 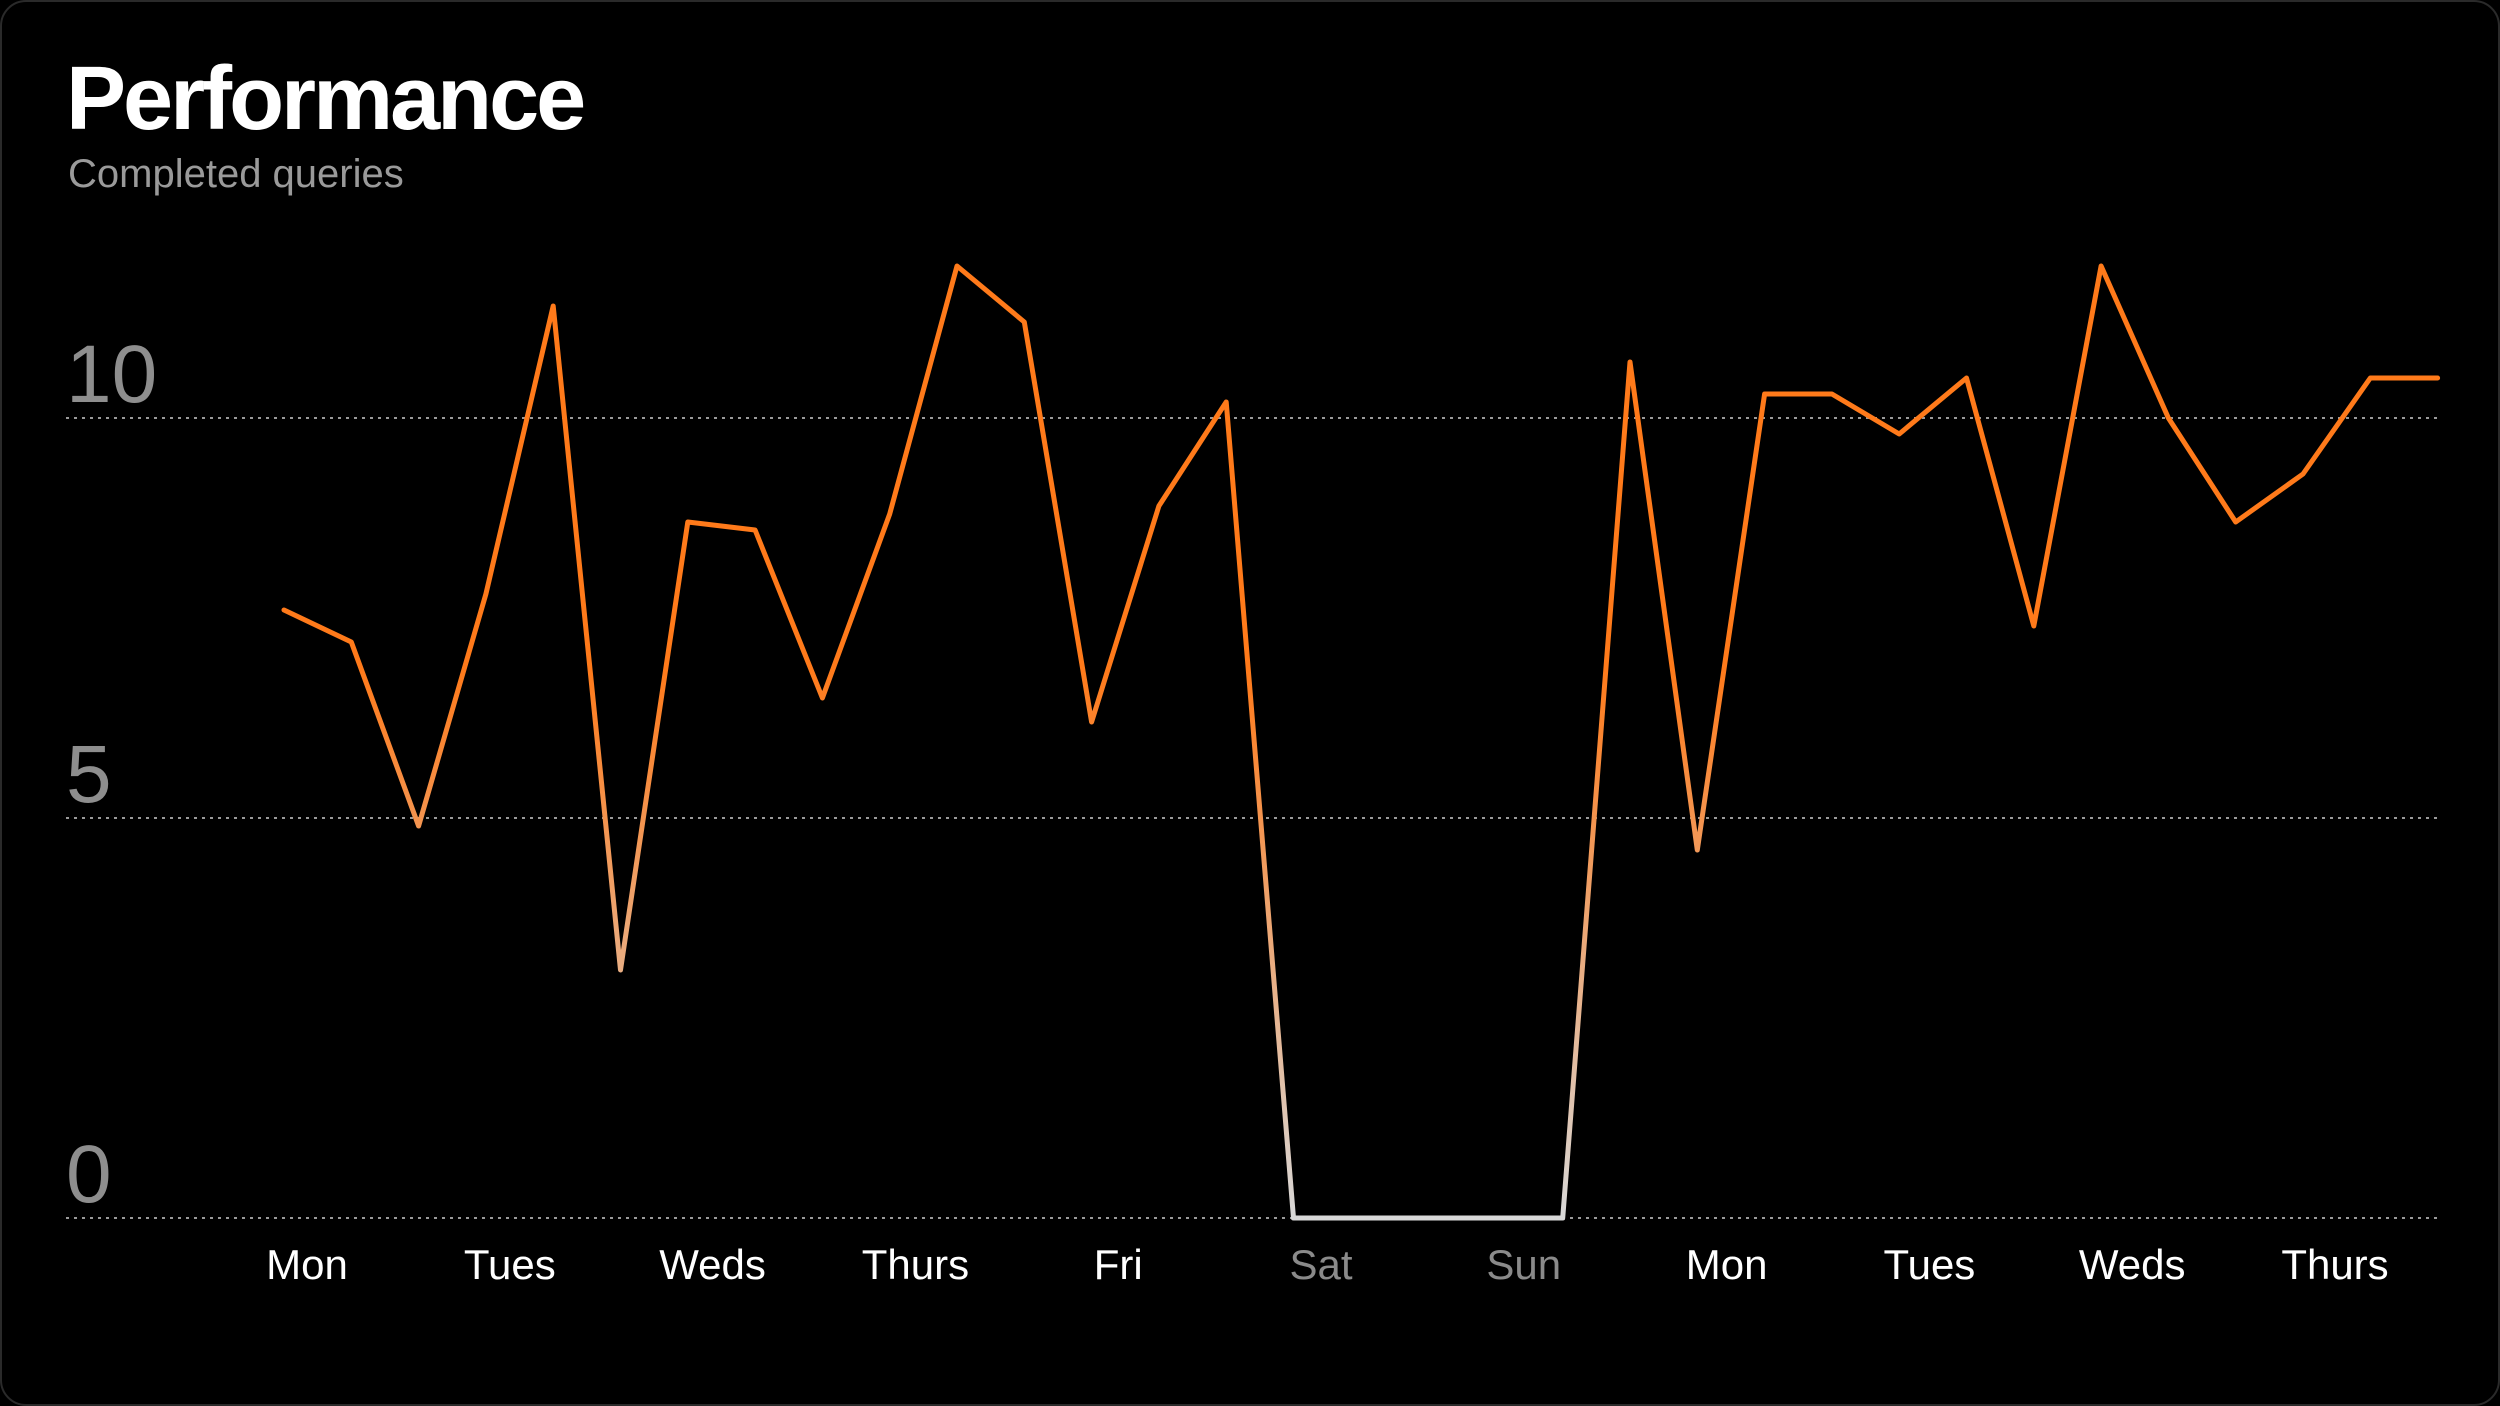 What do you see at coordinates (1523, 1264) in the screenshot?
I see `x-tick-label: Sun` at bounding box center [1523, 1264].